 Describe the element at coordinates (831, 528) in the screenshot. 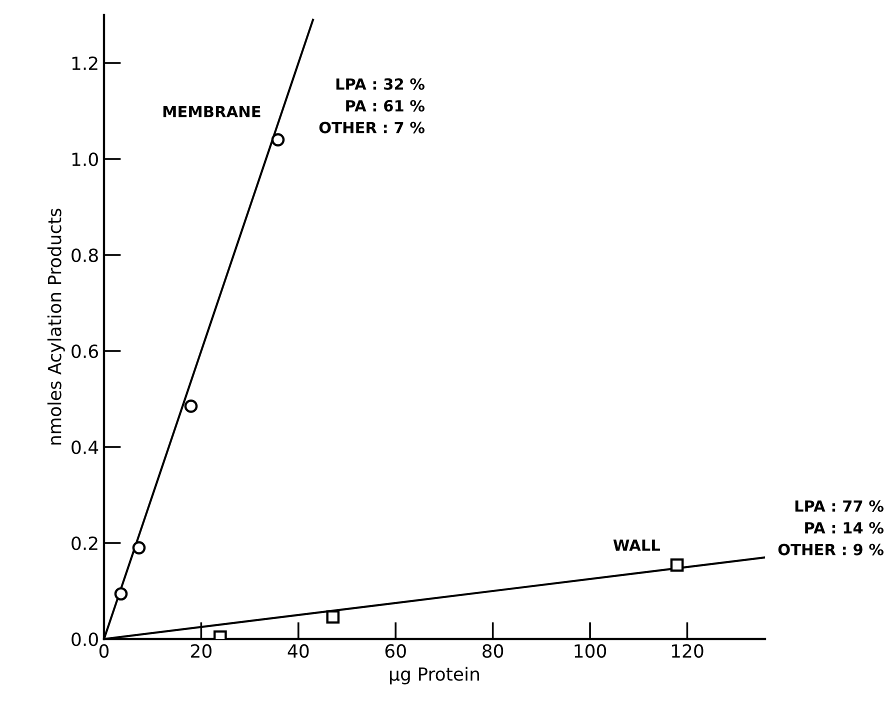

I see `text: LPA : 77 % PA : 14 % OTHER : 9 %` at that location.